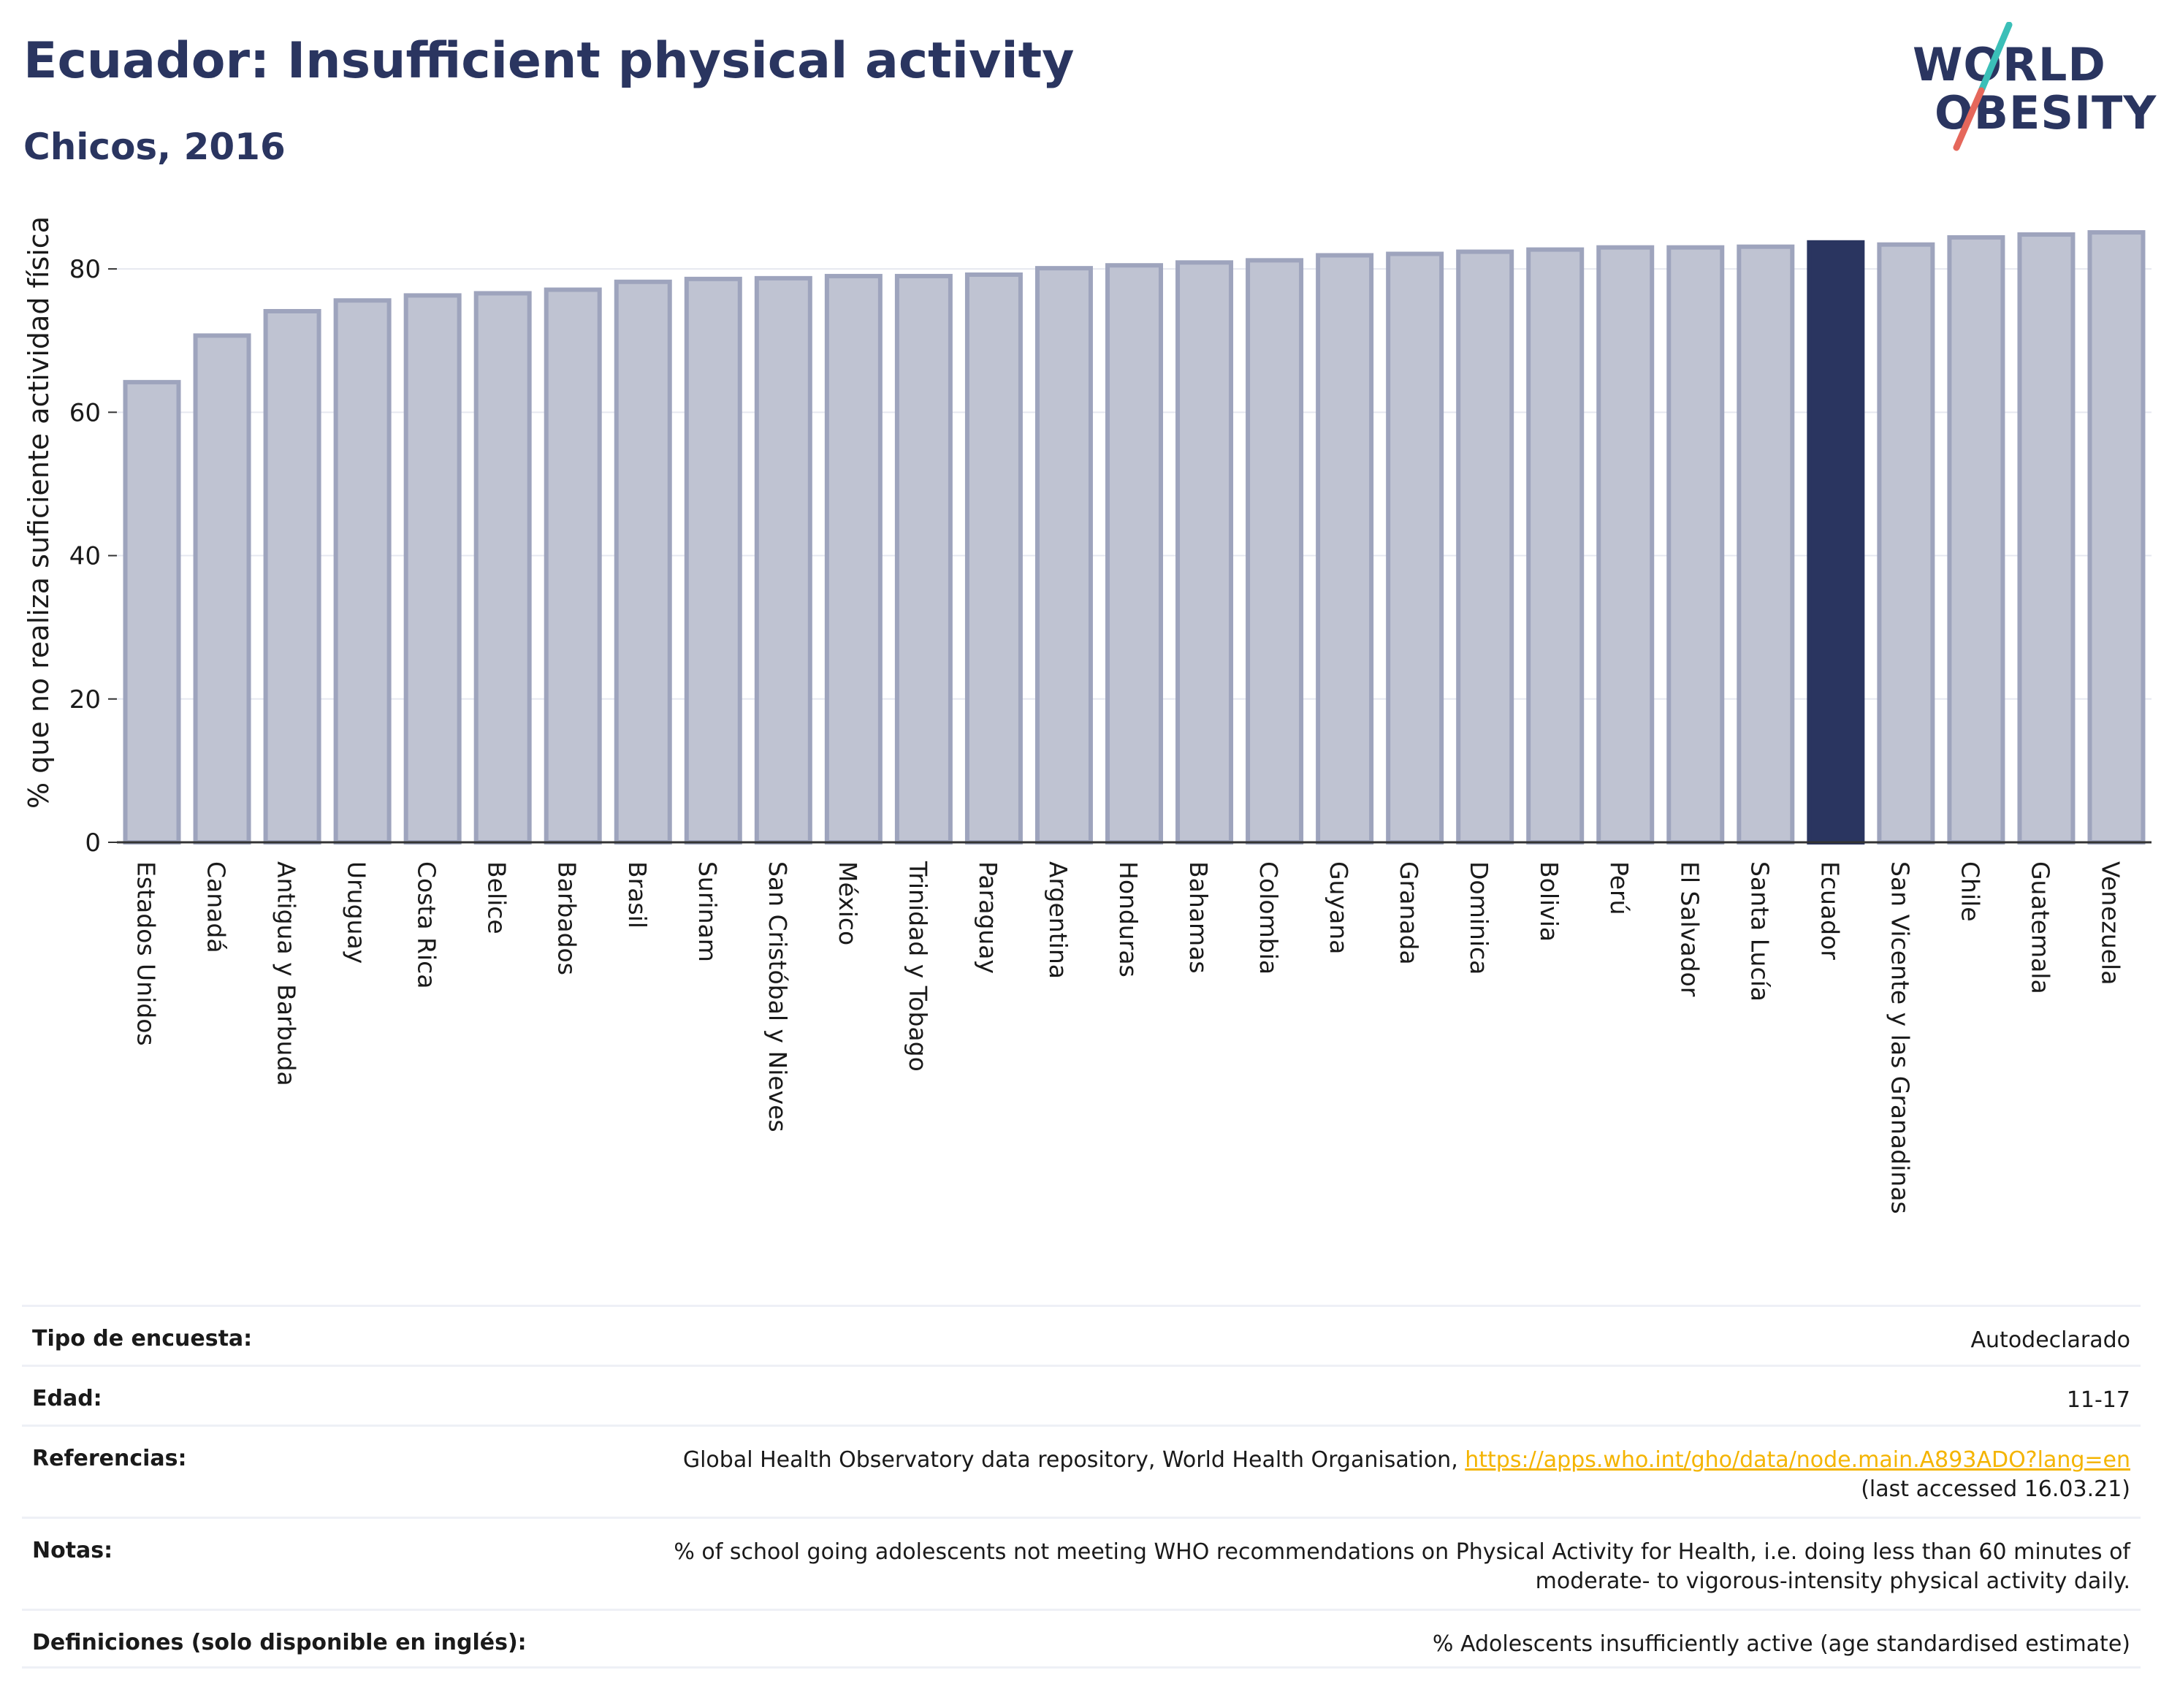  I want to click on x-tick-label: Belice, so click(497, 898).